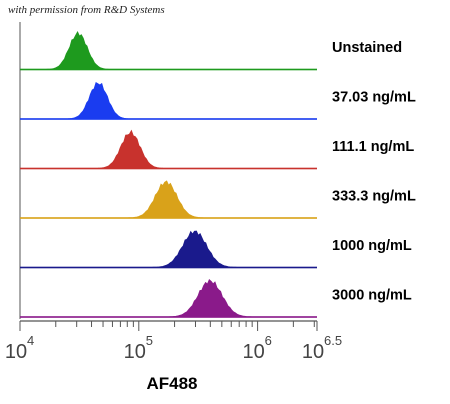  I want to click on series-label-1: 37.03 ng/mL, so click(374, 98).